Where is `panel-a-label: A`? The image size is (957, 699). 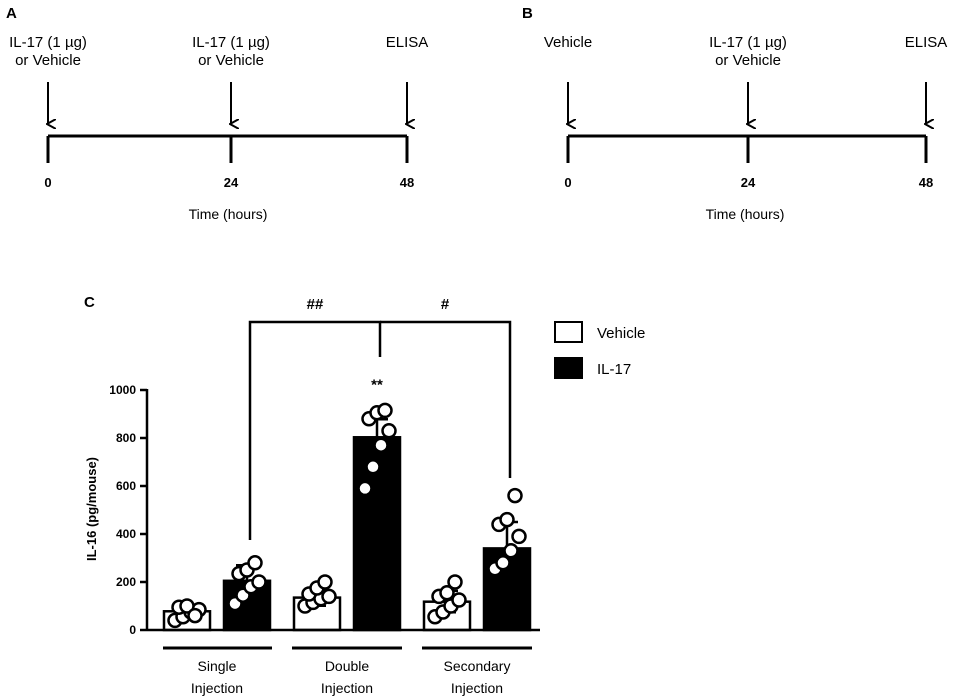
panel-a-label: A is located at coordinates (11, 13).